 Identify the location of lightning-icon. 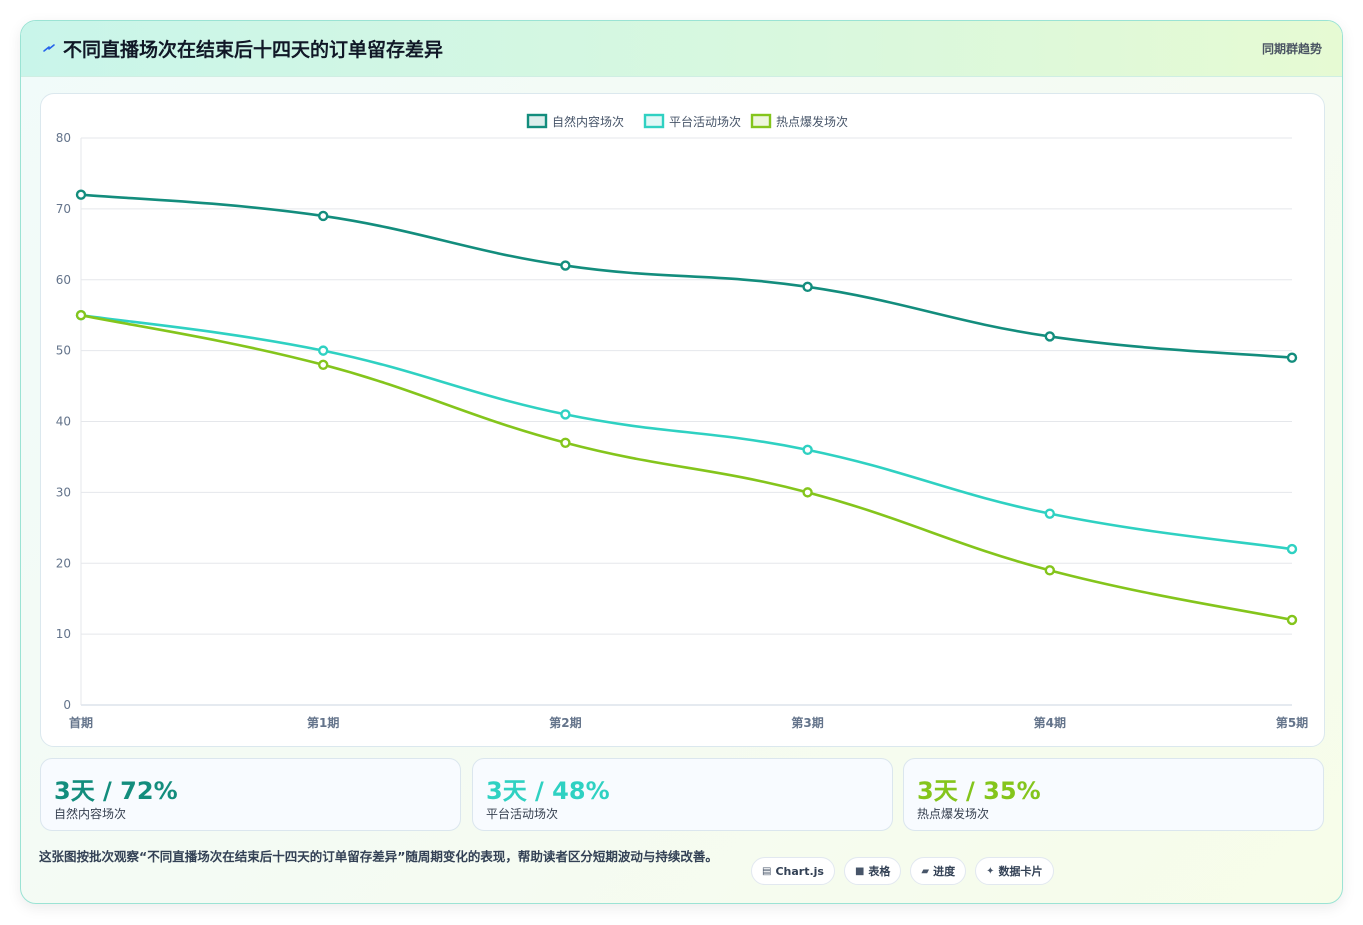
(49, 48).